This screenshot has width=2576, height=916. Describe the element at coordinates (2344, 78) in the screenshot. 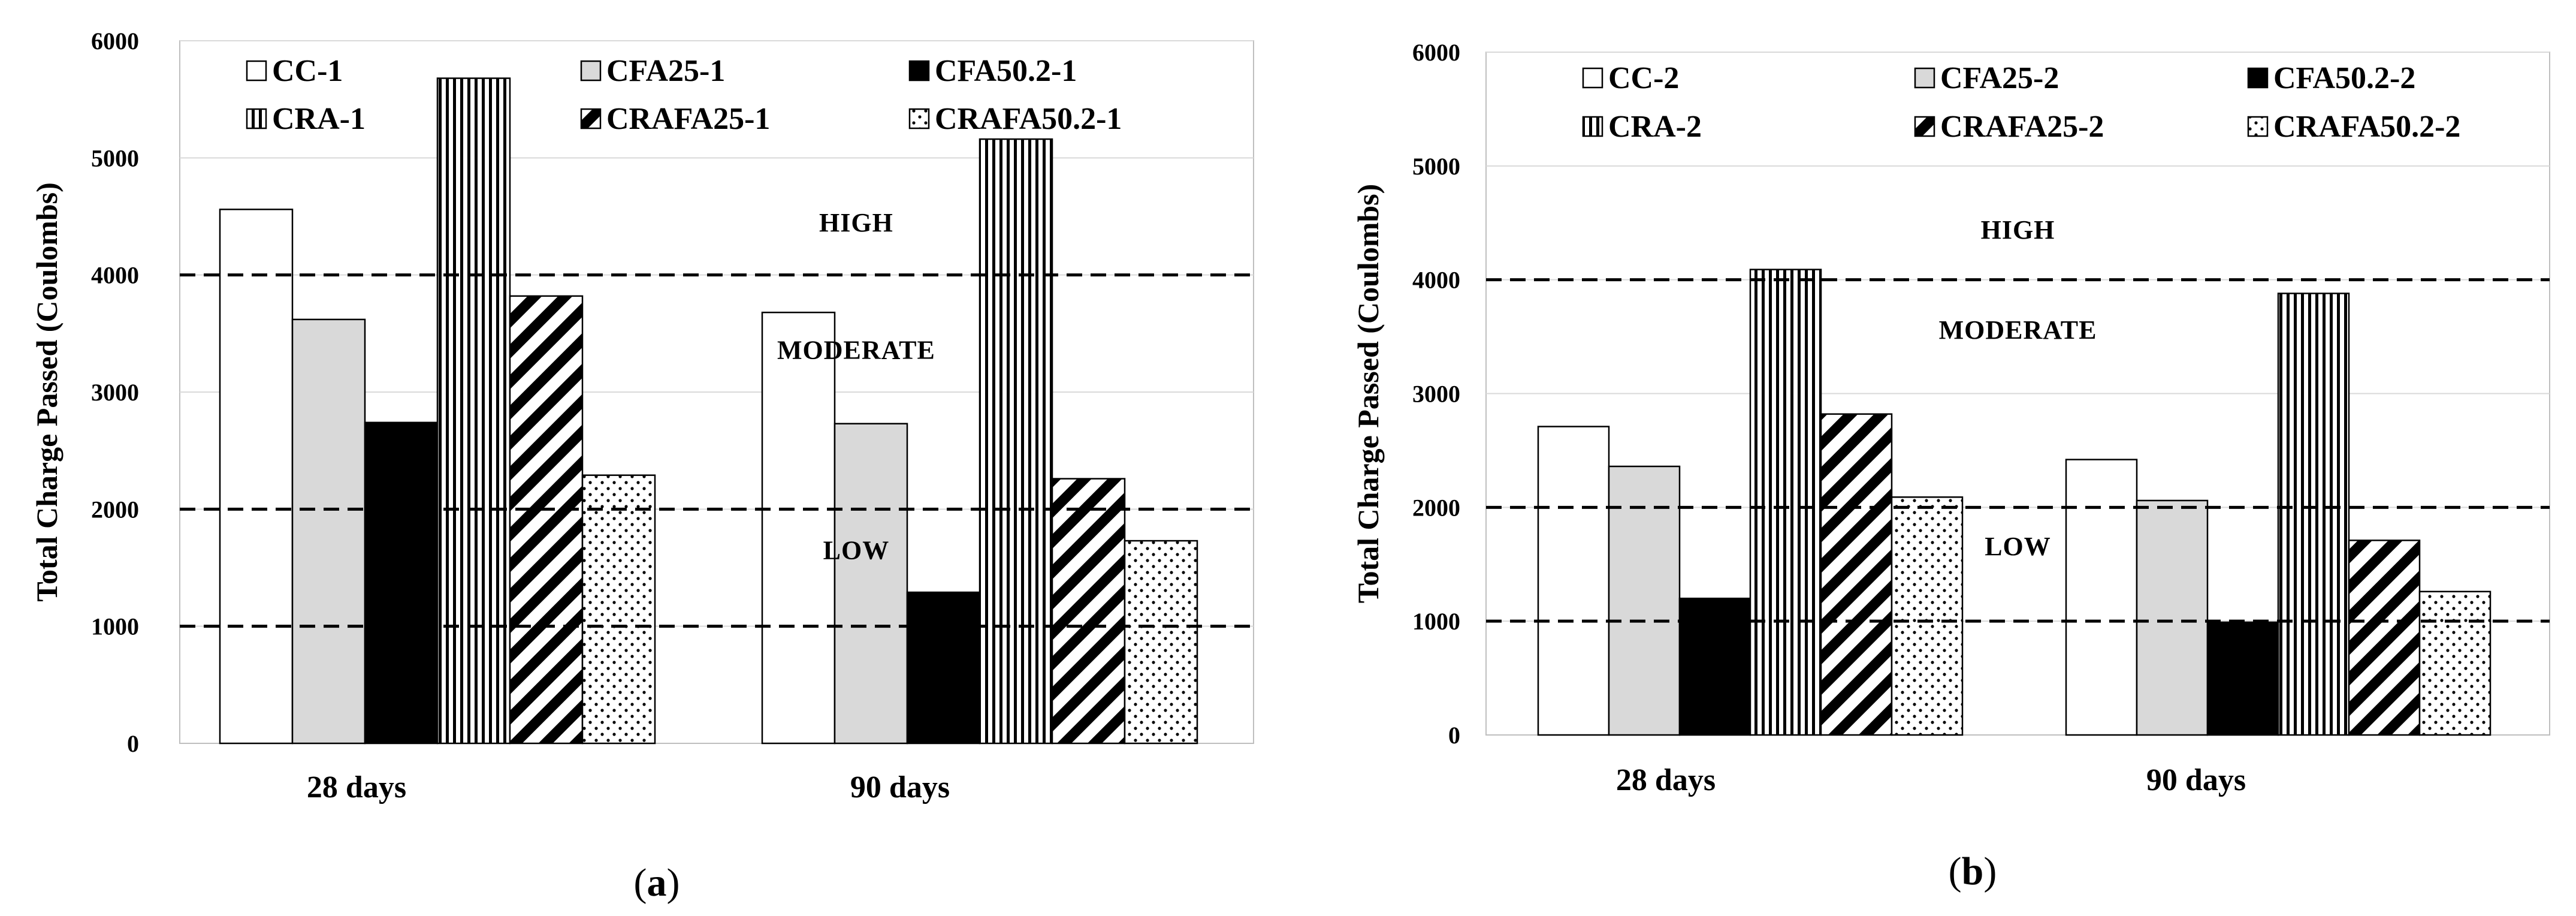

I see `legend-label: CFA50.2-2` at that location.